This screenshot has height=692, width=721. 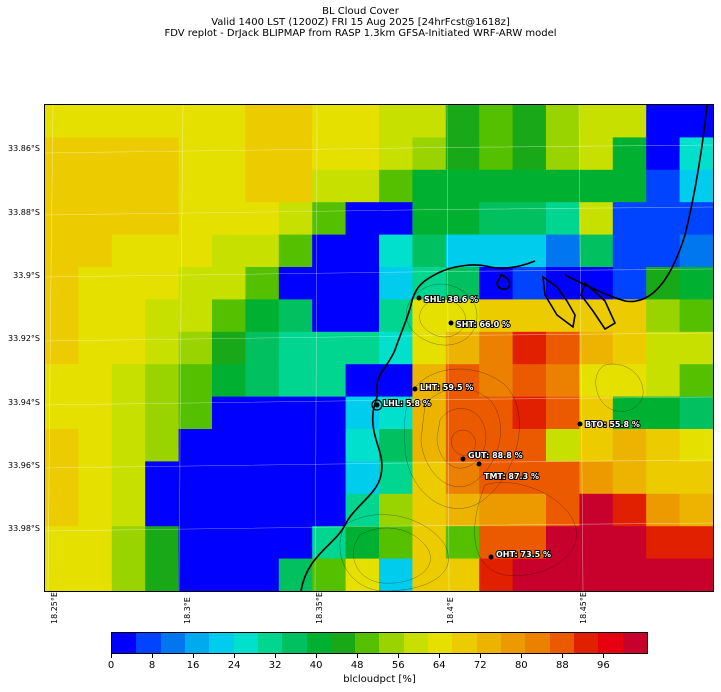 What do you see at coordinates (477, 427) in the screenshot?
I see `site-markers` at bounding box center [477, 427].